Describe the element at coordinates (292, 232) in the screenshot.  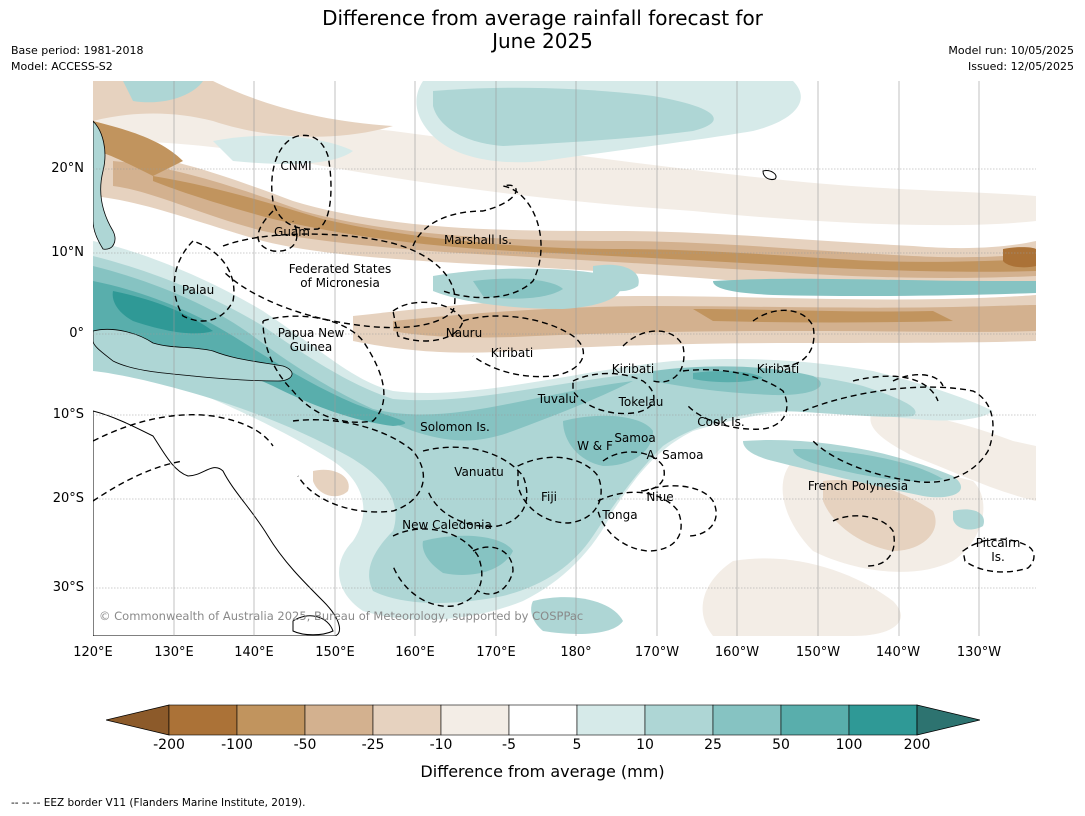
I see `label-guam: Guam` at that location.